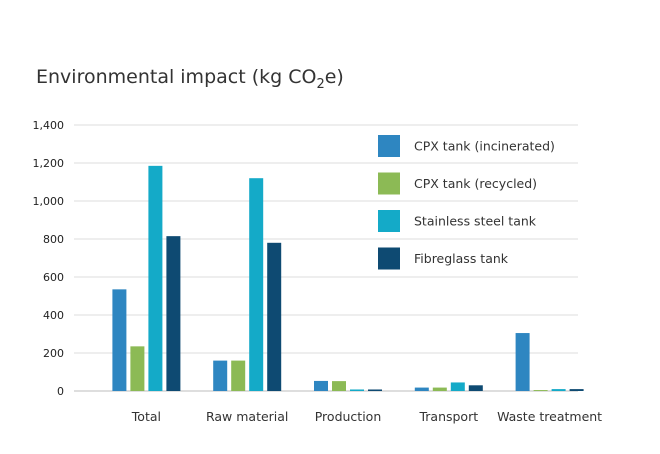  What do you see at coordinates (60, 391) in the screenshot?
I see `y-tick-label: 0` at bounding box center [60, 391].